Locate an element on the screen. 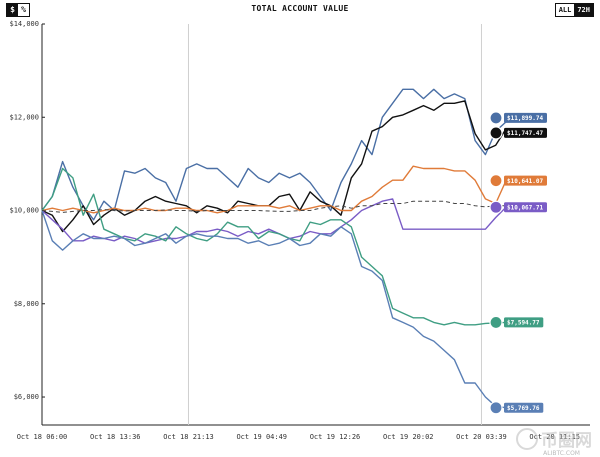 This screenshot has height=457, width=600. x-tick-label: Oct 19 04:49 is located at coordinates (261, 437).